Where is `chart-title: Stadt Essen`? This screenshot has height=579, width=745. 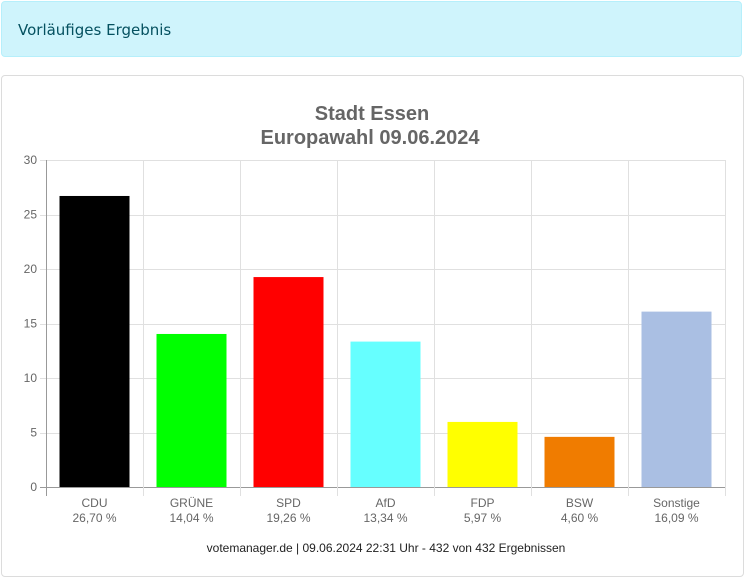
chart-title: Stadt Essen is located at coordinates (372, 114).